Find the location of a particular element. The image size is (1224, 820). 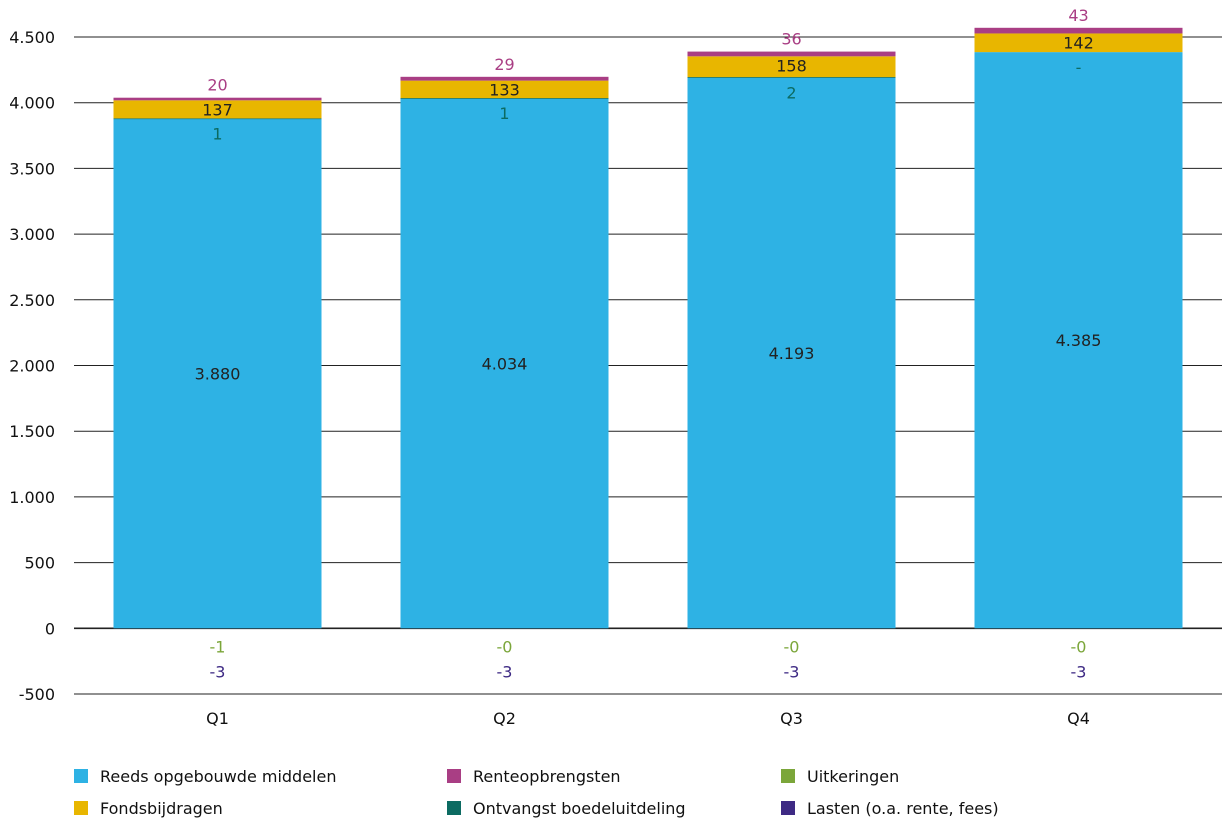

legend-item-ontvangst-boedeluitdeling: Ontvangst boedeluitdeling is located at coordinates (566, 808).